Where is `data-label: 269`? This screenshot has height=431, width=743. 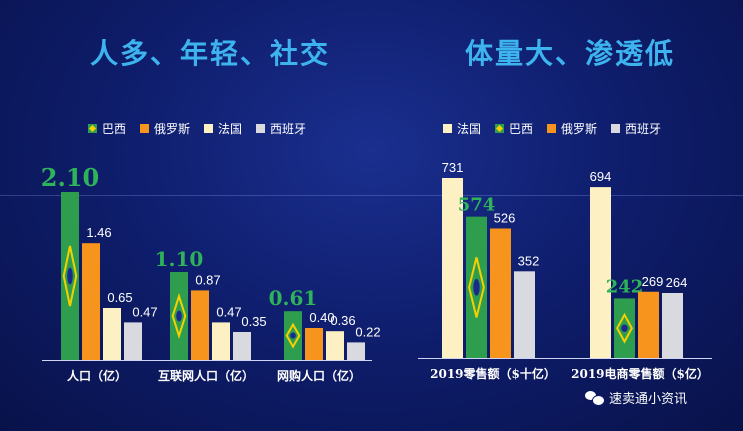 data-label: 269 is located at coordinates (653, 281).